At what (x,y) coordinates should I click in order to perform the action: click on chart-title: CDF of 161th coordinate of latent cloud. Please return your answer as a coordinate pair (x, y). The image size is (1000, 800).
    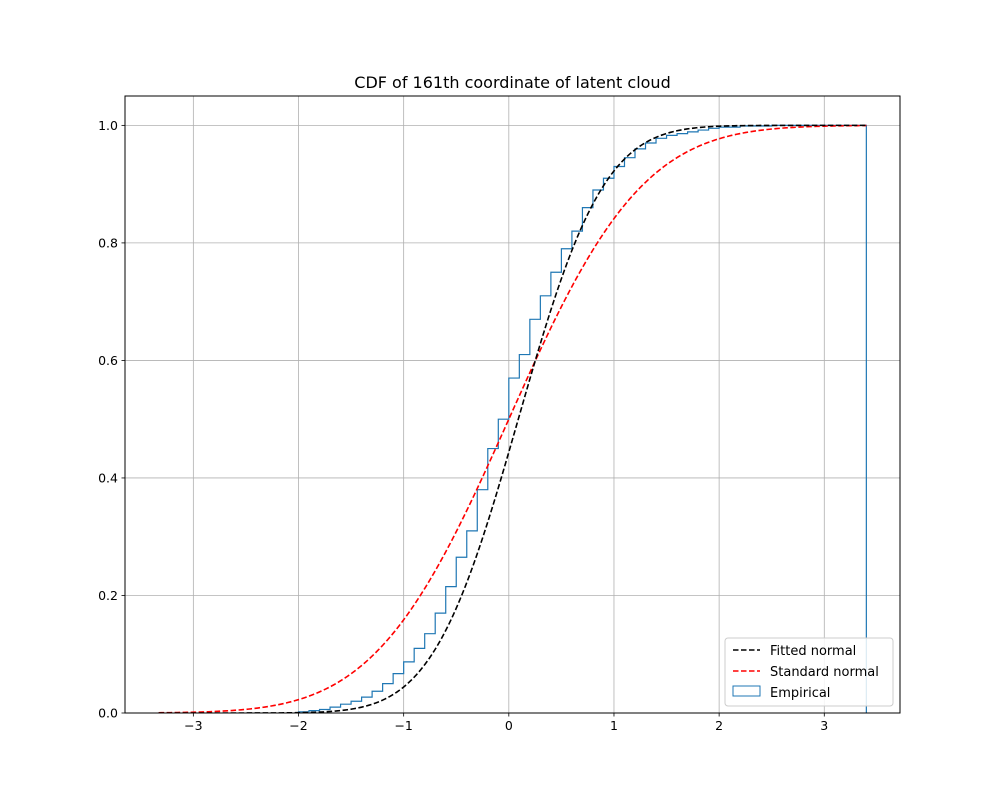
    Looking at the image, I should click on (512, 82).